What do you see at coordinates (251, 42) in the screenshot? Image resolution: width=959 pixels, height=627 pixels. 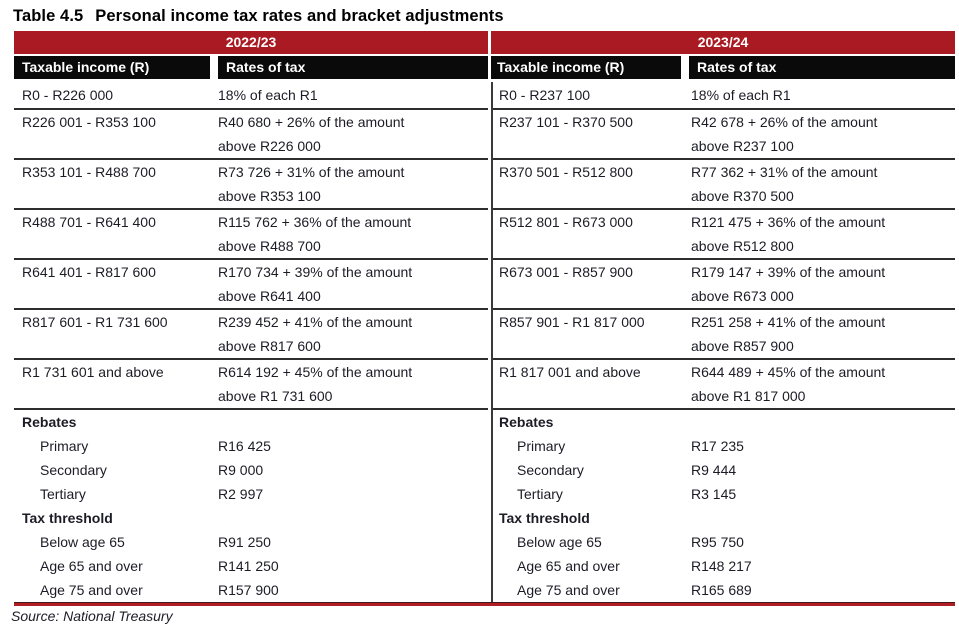 I see `year-header-2022-23: 2022/23` at bounding box center [251, 42].